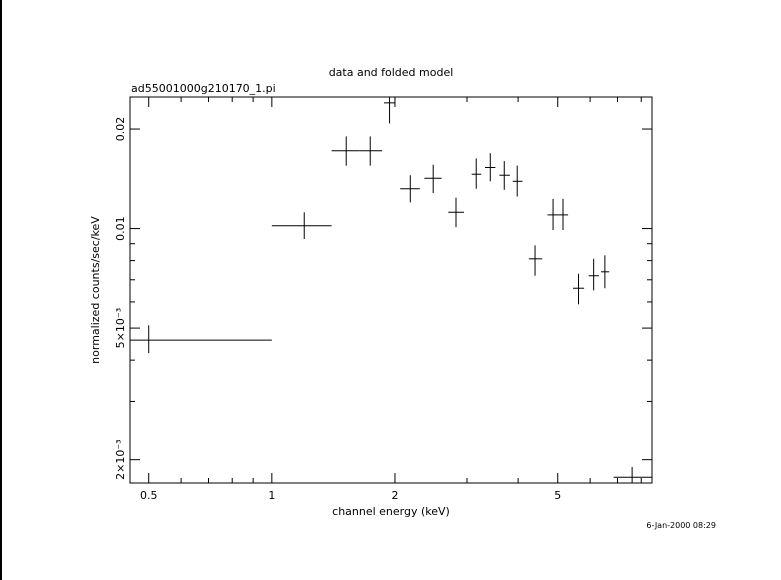  I want to click on x-tick-label: 1, so click(271, 495).